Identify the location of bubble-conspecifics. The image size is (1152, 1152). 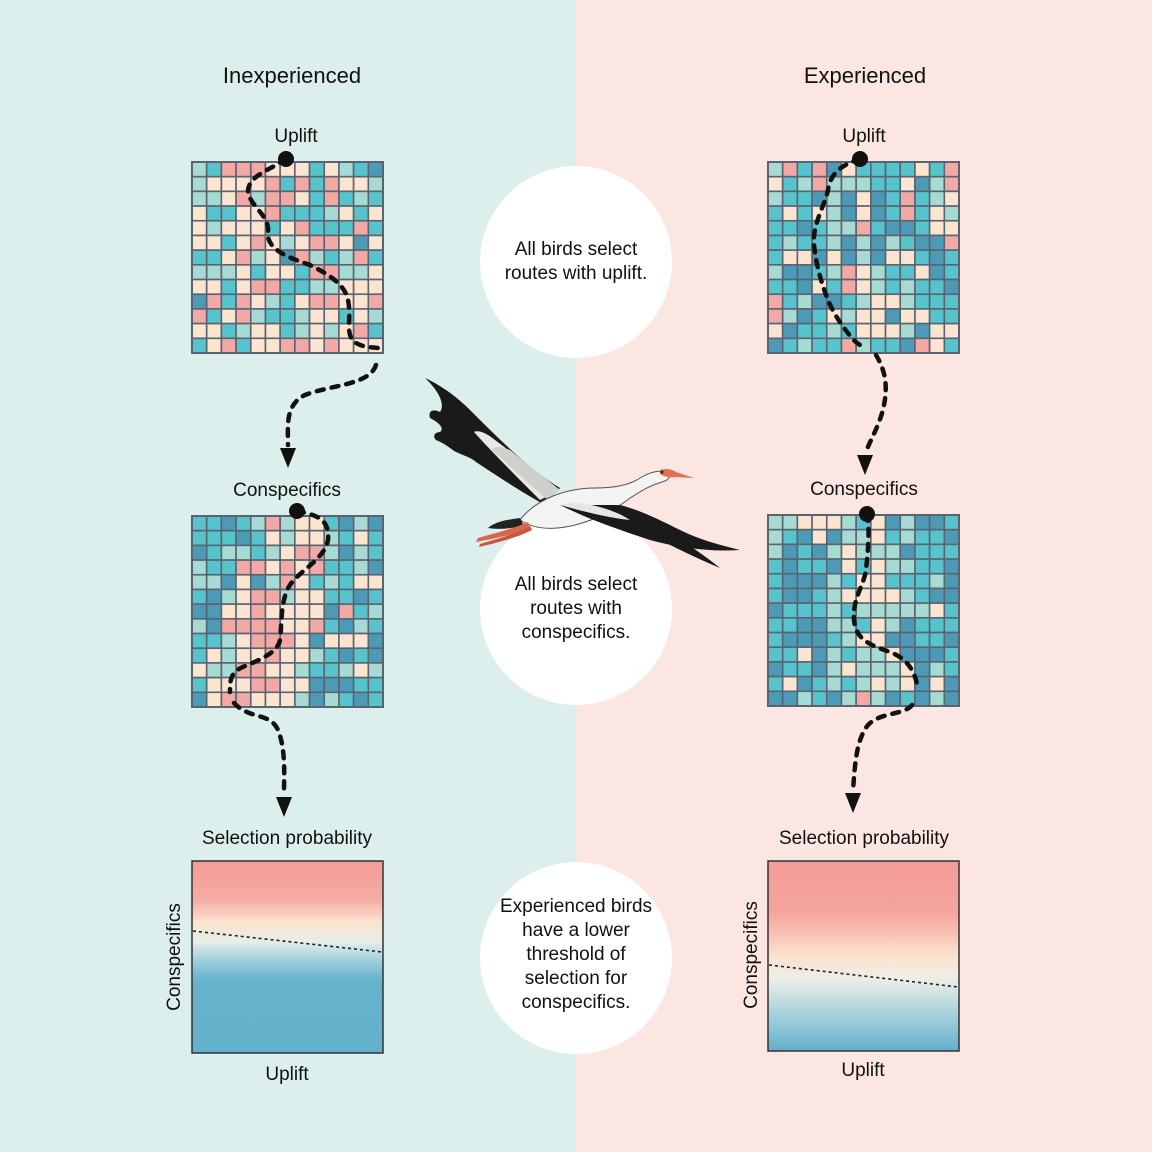
(576, 609).